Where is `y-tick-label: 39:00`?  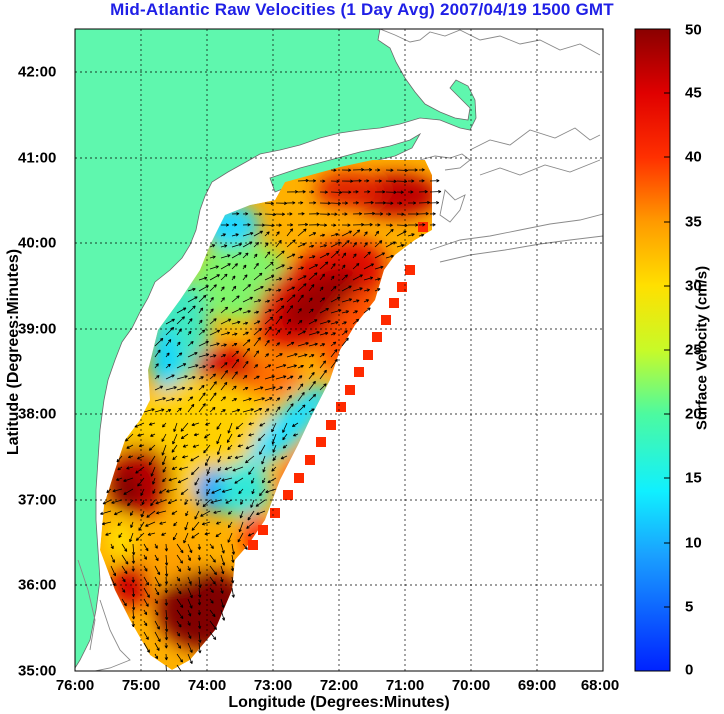
y-tick-label: 39:00 is located at coordinates (37, 329).